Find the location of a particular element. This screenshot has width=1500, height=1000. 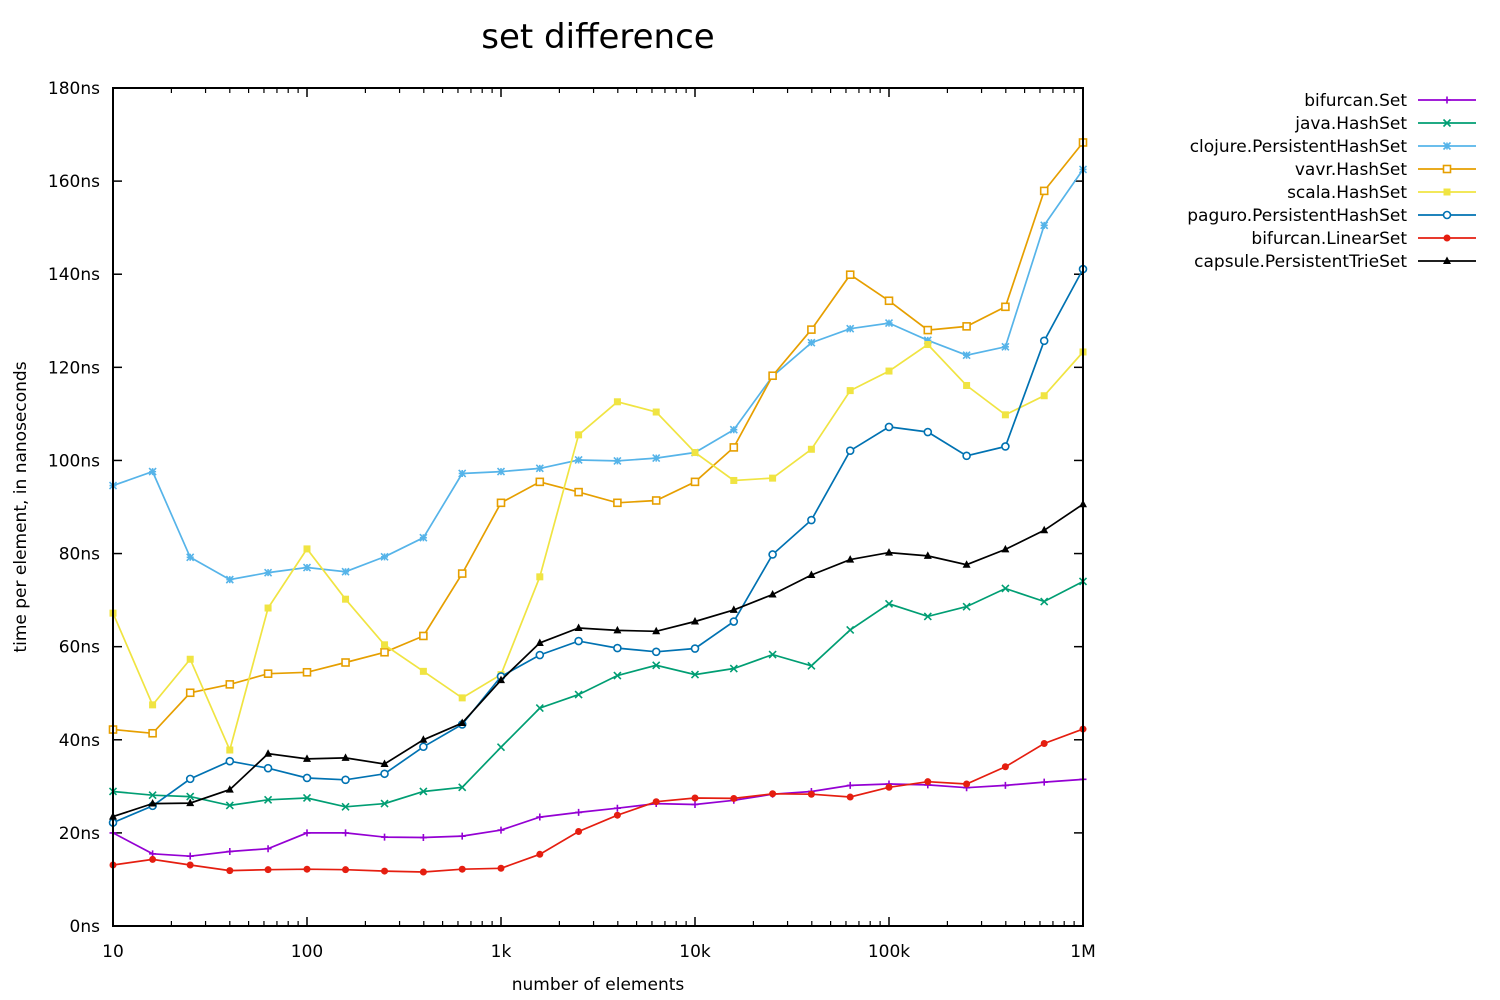

legend-label: scala.HashSet is located at coordinates (1347, 193).